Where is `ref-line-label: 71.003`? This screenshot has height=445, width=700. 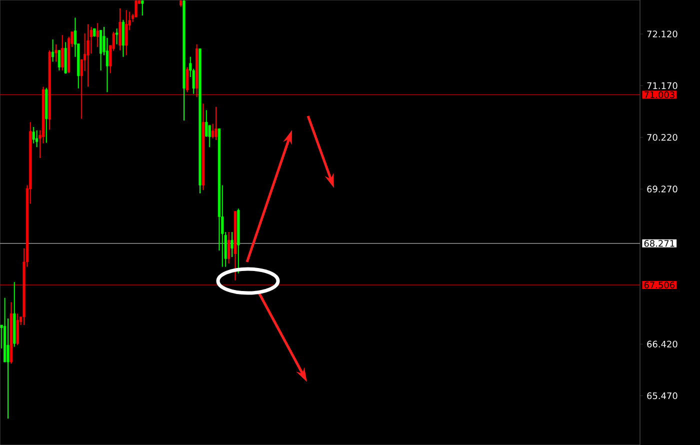
ref-line-label: 71.003 is located at coordinates (659, 94).